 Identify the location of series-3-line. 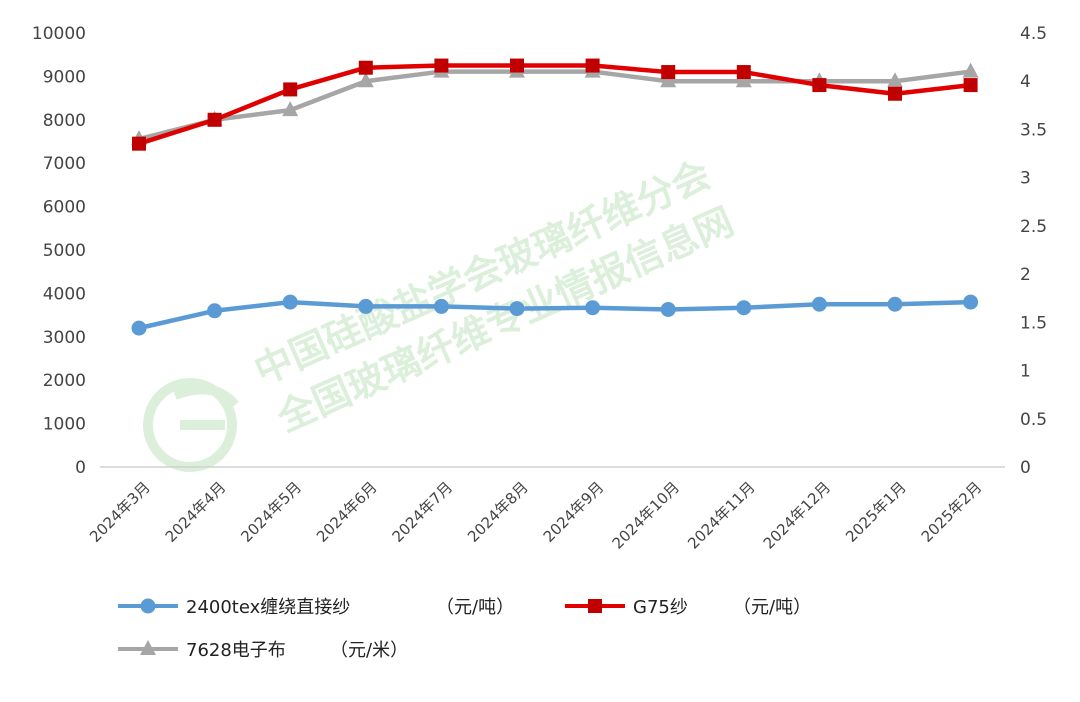
(554, 105).